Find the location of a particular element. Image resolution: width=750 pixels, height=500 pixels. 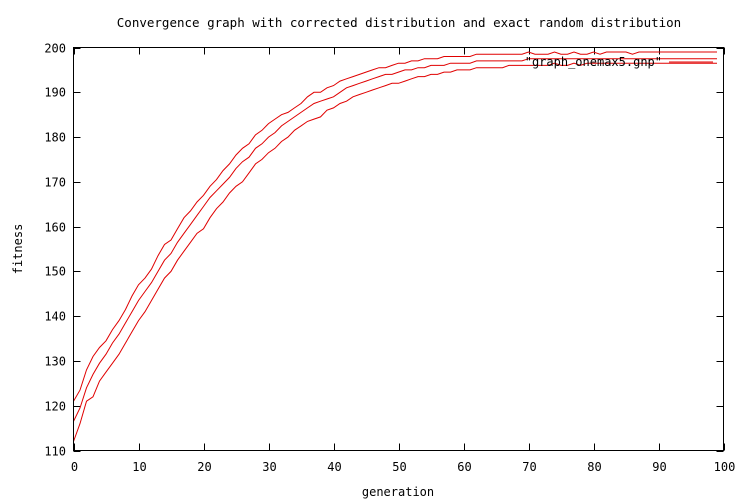

y-axis-label: fitness is located at coordinates (18, 249).